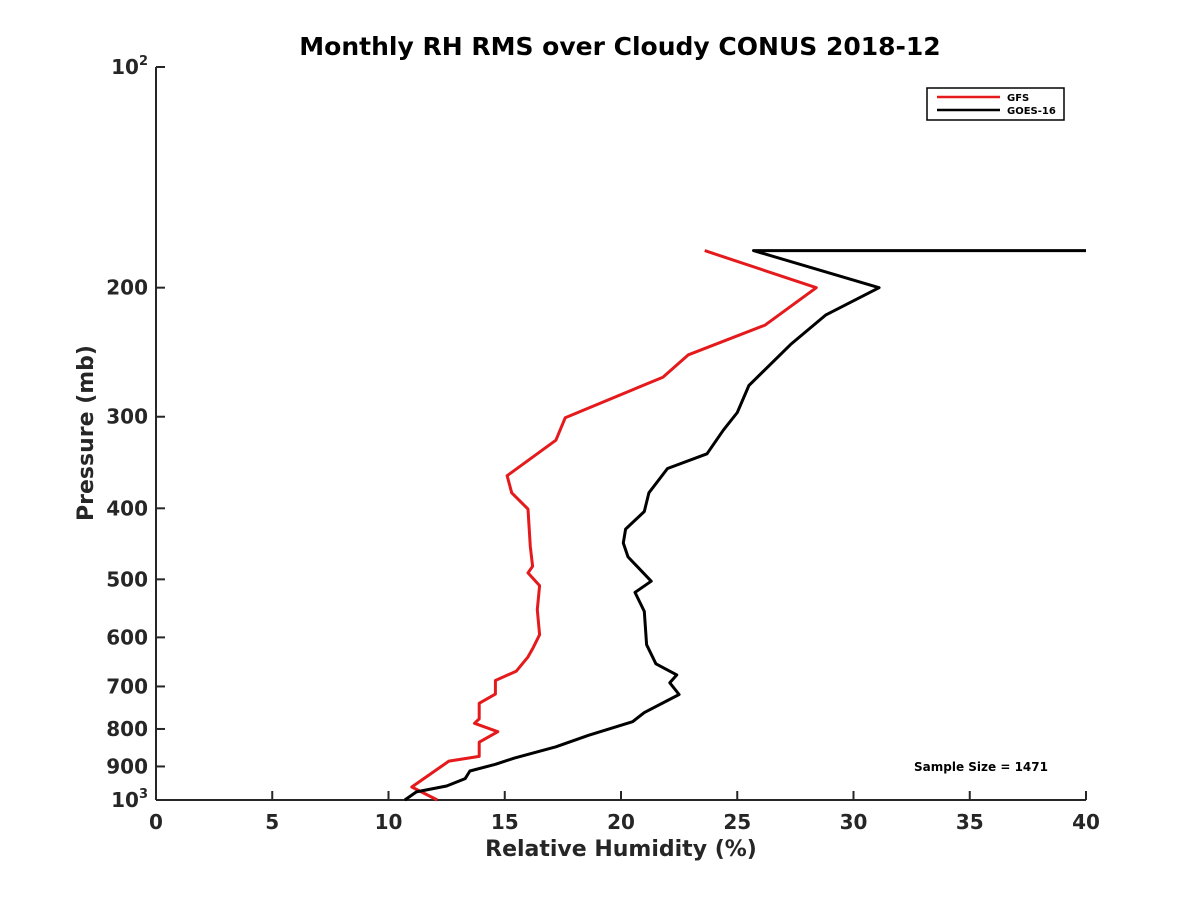 The height and width of the screenshot is (900, 1200). What do you see at coordinates (854, 822) in the screenshot?
I see `x-tick-label: 30` at bounding box center [854, 822].